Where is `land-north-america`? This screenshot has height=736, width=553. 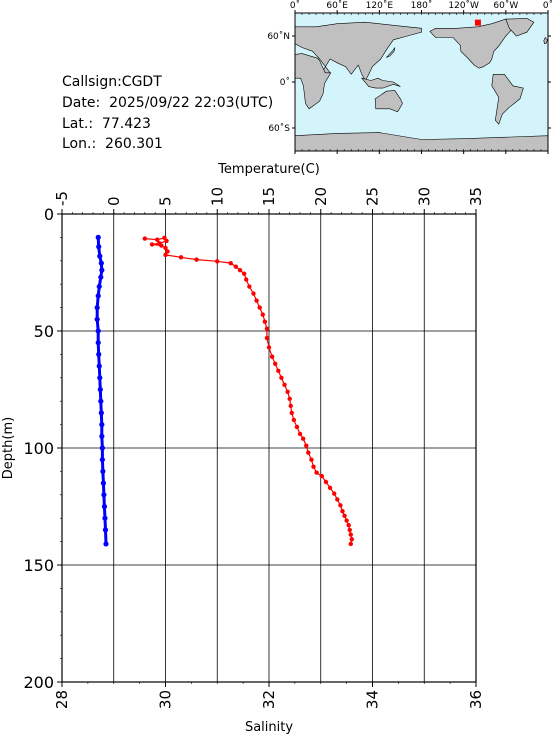 land-north-america is located at coordinates (475, 43).